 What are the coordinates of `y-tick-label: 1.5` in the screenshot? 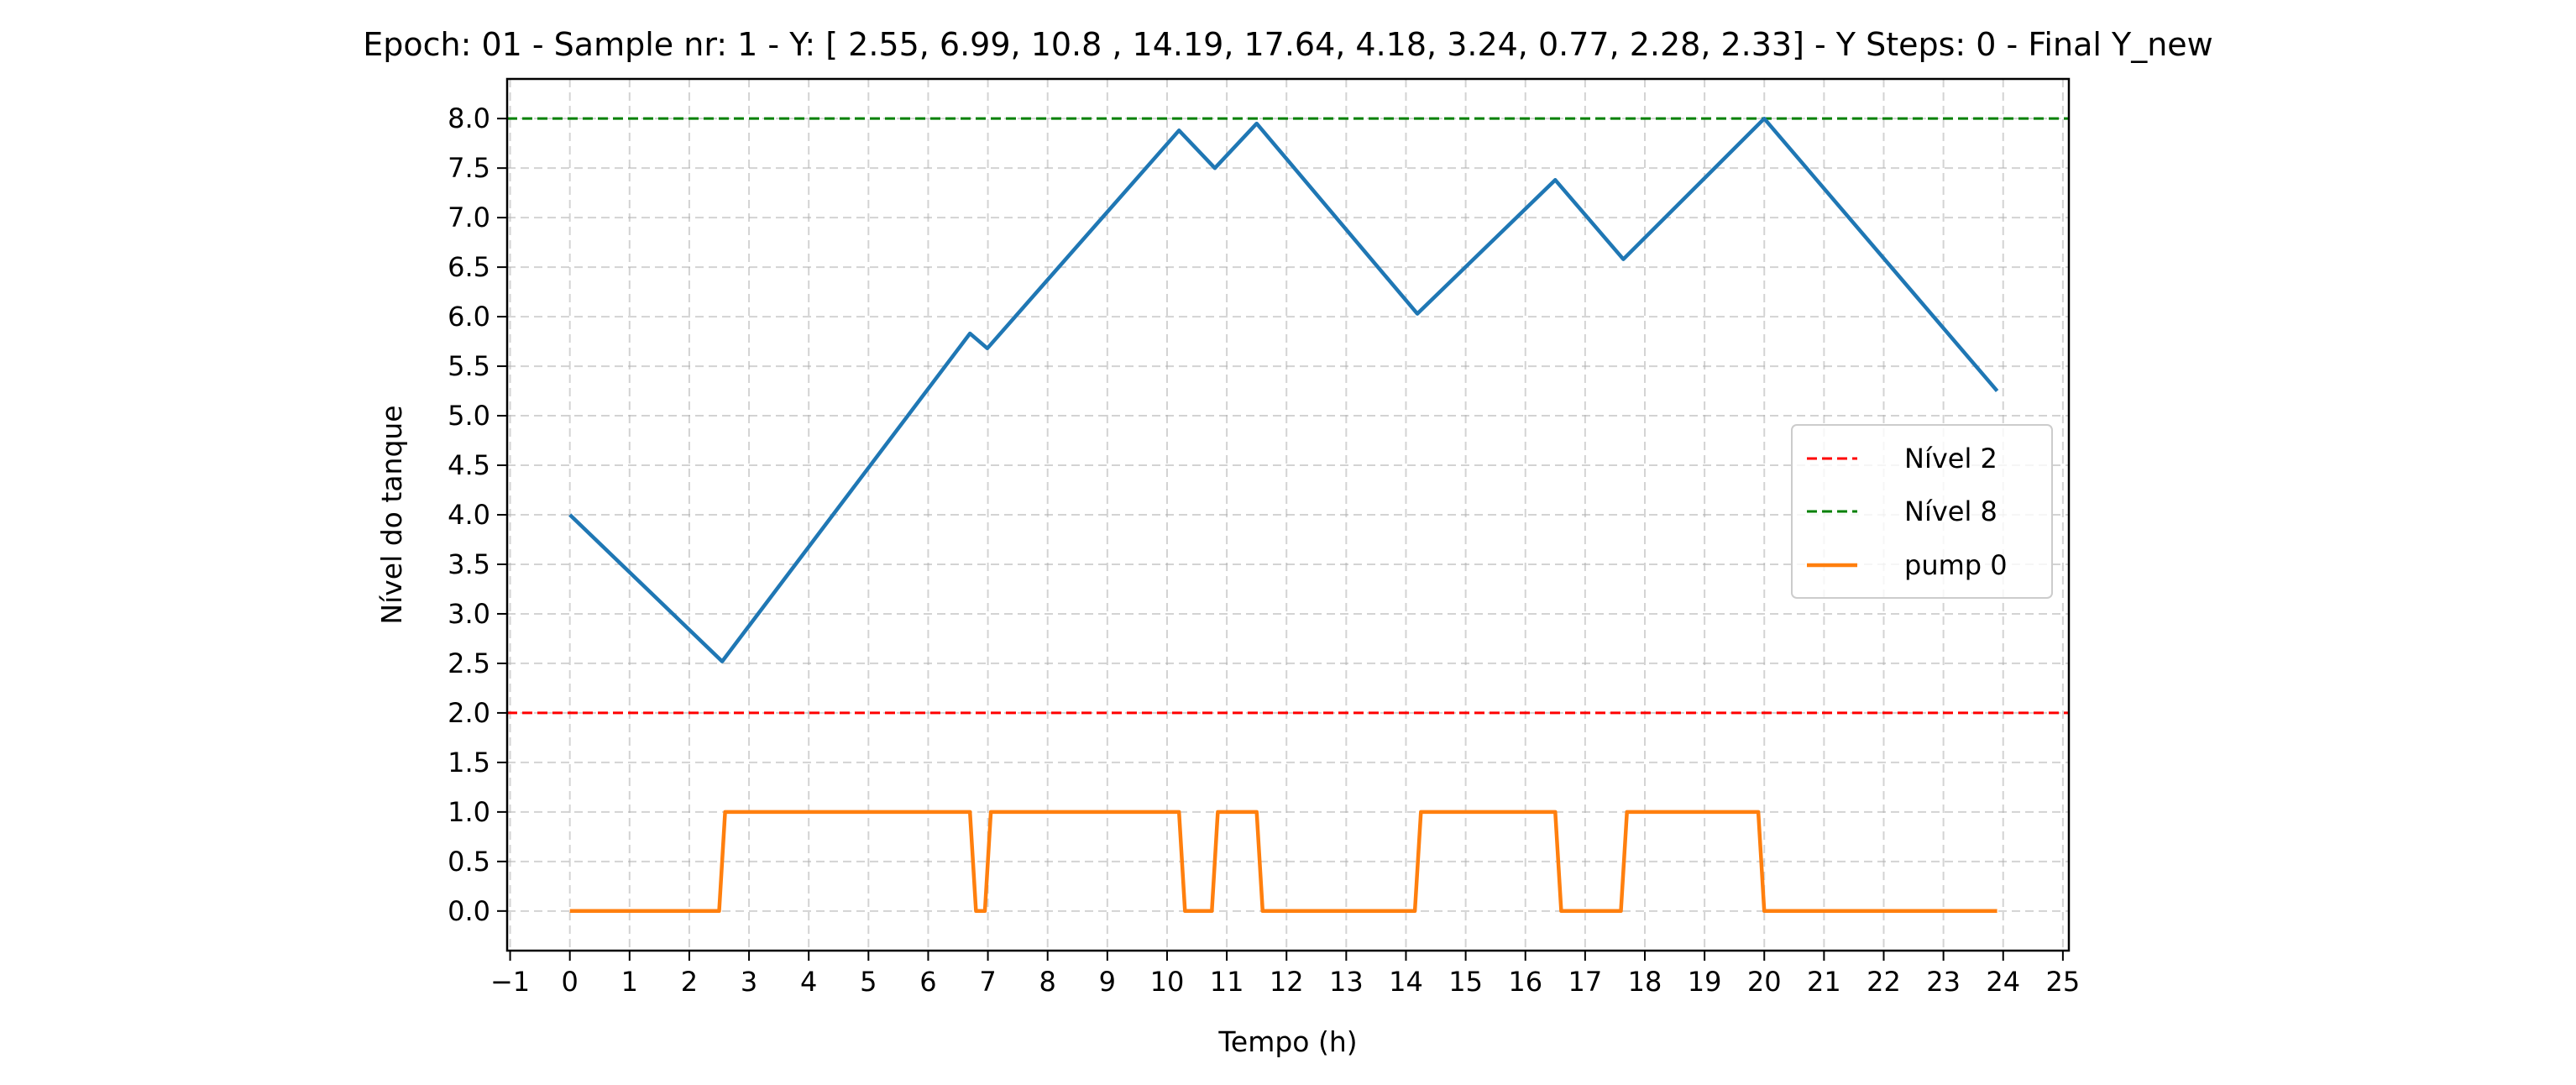 It's located at (469, 762).